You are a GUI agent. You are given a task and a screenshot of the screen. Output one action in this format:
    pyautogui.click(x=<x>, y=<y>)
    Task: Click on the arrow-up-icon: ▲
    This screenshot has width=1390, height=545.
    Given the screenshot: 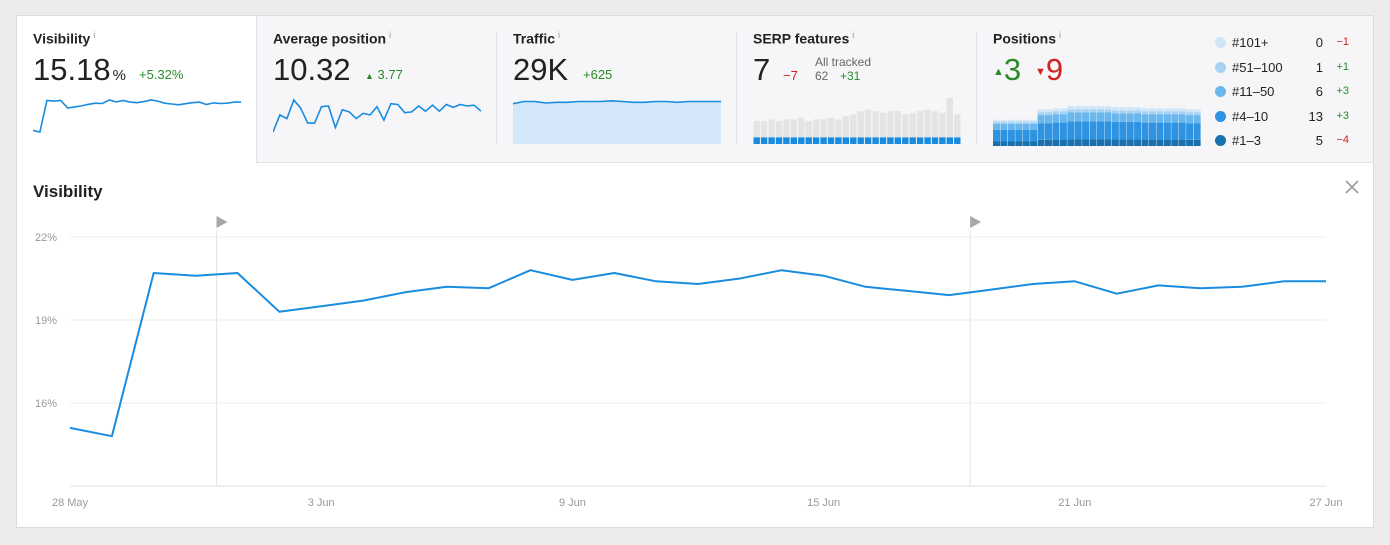 What is the action you would take?
    pyautogui.click(x=369, y=76)
    